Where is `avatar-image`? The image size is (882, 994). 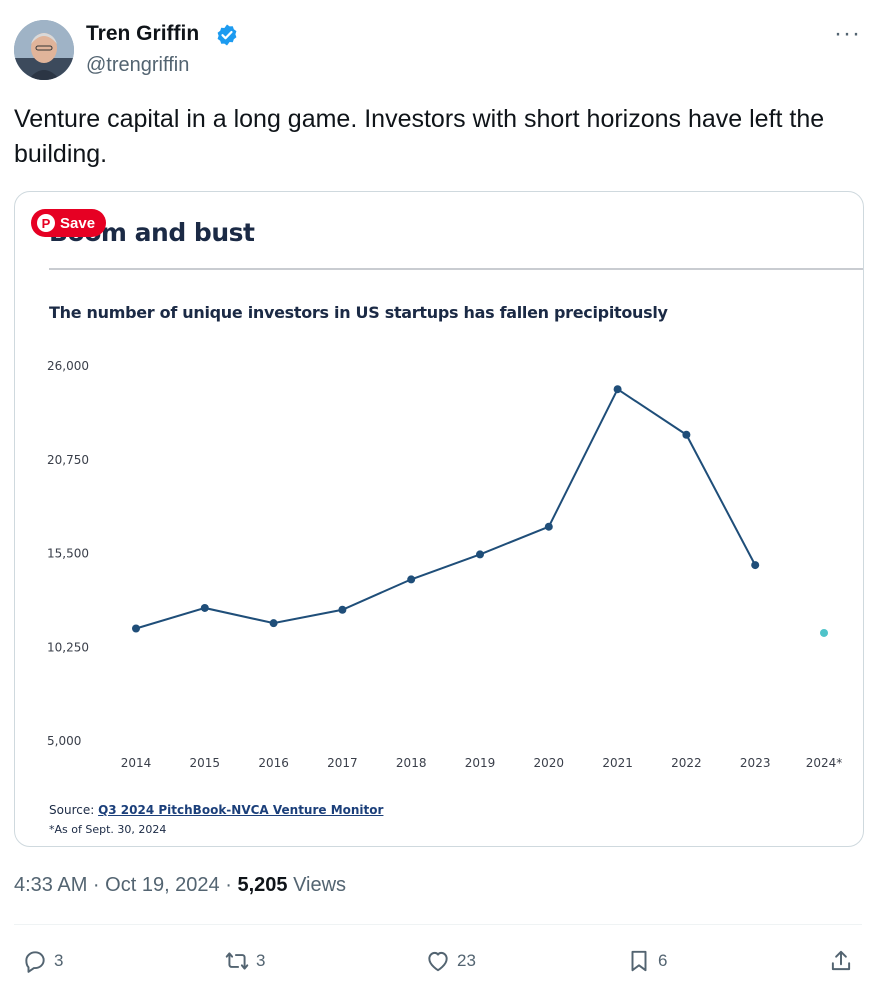 avatar-image is located at coordinates (44, 50).